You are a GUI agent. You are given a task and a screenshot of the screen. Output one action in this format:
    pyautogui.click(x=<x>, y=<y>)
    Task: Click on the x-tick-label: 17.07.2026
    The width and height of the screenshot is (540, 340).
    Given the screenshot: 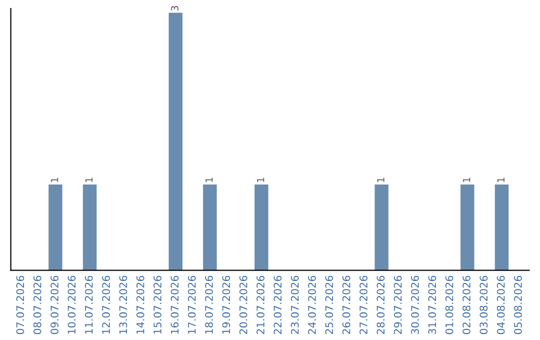 What is the action you would take?
    pyautogui.click(x=192, y=305)
    